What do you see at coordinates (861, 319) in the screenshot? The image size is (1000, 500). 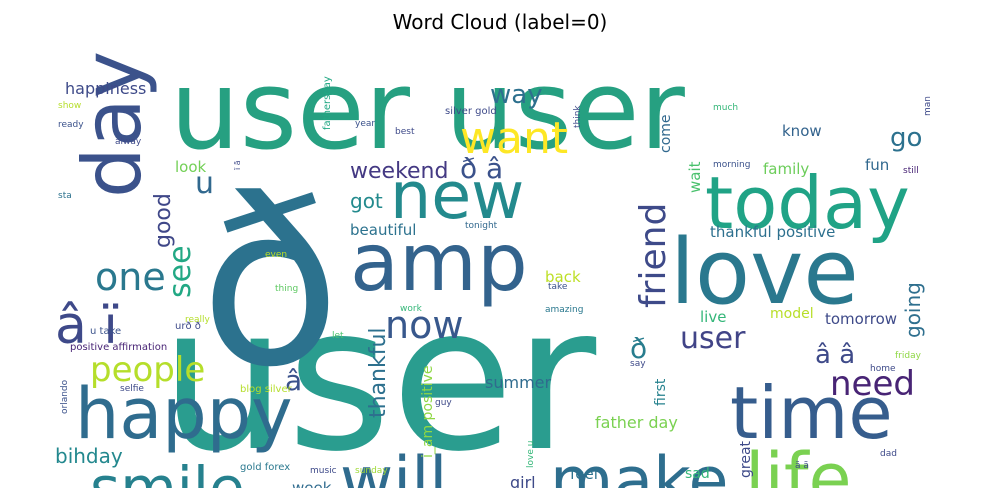 I see `word-tomorrow-50: tomorrow` at bounding box center [861, 319].